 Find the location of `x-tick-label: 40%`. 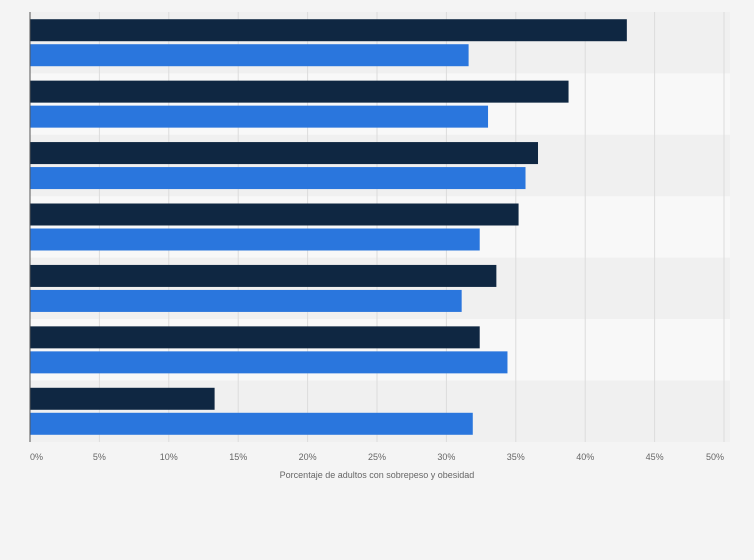

x-tick-label: 40% is located at coordinates (585, 457).